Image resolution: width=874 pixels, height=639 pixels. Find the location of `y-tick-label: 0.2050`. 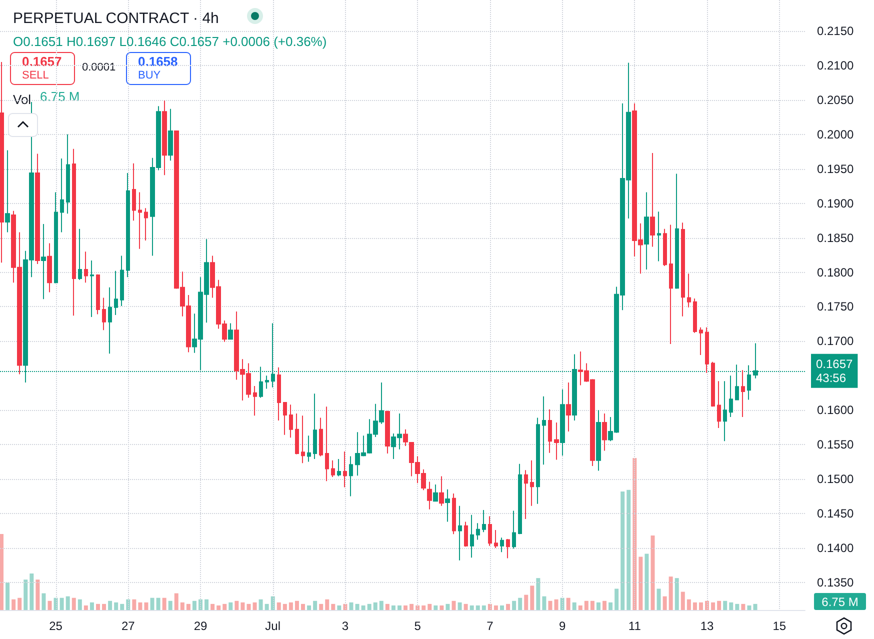

y-tick-label: 0.2050 is located at coordinates (835, 99).